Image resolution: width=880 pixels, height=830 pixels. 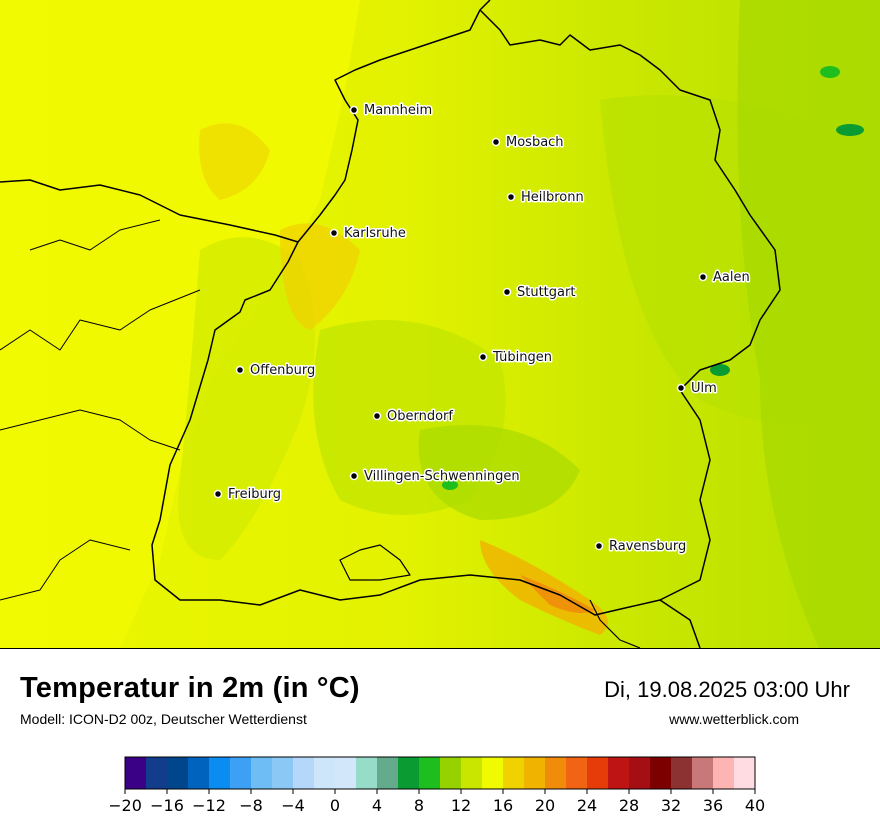 I want to click on legend-tick-label: 20, so click(x=545, y=805).